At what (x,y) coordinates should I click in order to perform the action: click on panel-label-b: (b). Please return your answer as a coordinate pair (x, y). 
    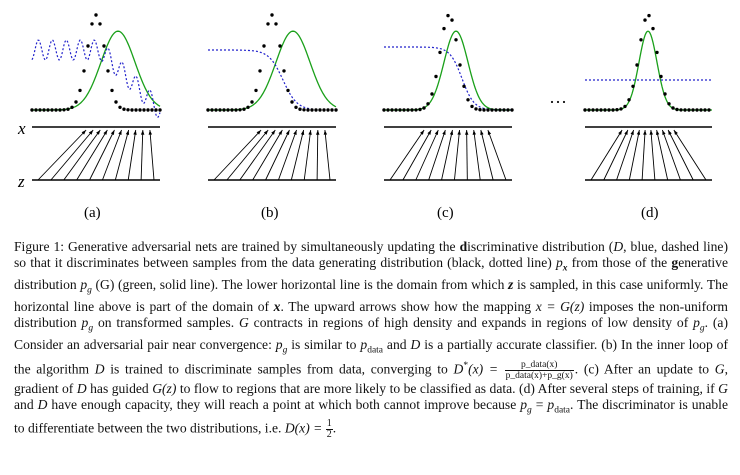
    Looking at the image, I should click on (270, 213).